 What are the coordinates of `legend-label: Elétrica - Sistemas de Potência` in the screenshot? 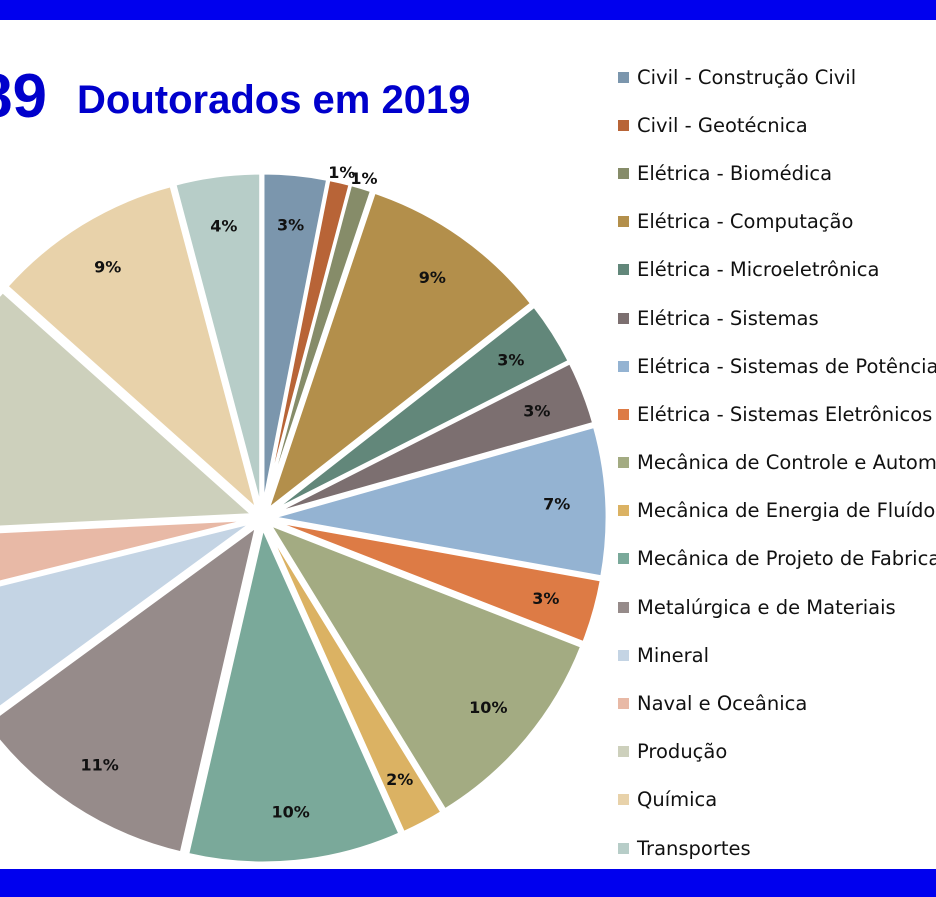 It's located at (786, 366).